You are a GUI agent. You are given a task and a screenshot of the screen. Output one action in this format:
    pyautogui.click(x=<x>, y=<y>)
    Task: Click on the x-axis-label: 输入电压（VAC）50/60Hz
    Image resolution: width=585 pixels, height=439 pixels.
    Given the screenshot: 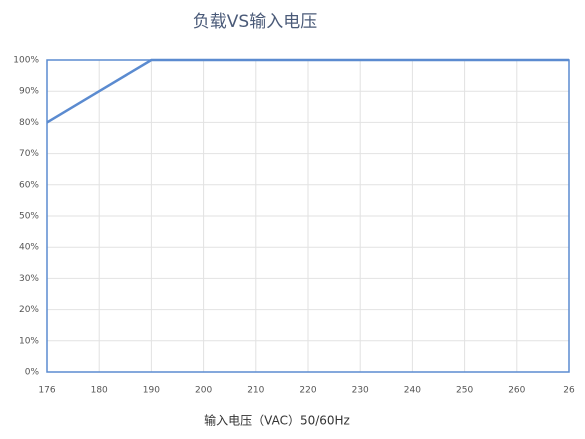 What is the action you would take?
    pyautogui.click(x=277, y=420)
    